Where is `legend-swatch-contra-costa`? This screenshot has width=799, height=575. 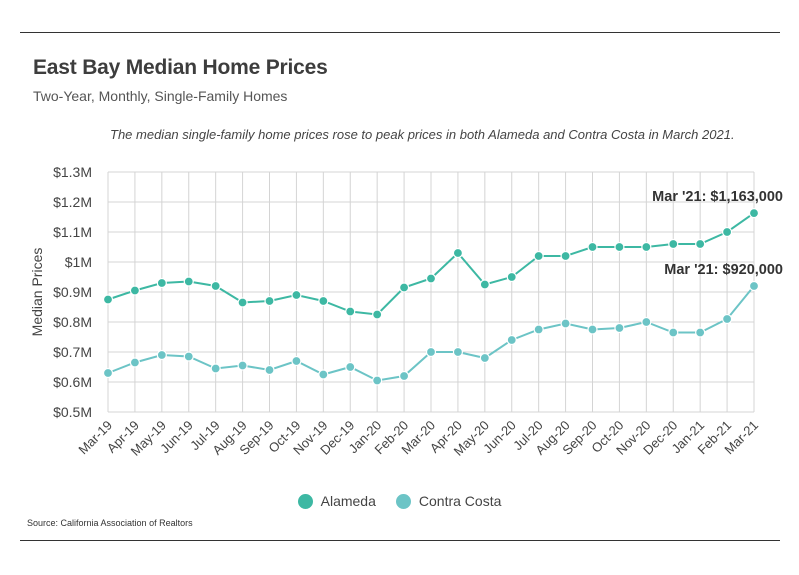
legend-swatch-contra-costa is located at coordinates (403, 501).